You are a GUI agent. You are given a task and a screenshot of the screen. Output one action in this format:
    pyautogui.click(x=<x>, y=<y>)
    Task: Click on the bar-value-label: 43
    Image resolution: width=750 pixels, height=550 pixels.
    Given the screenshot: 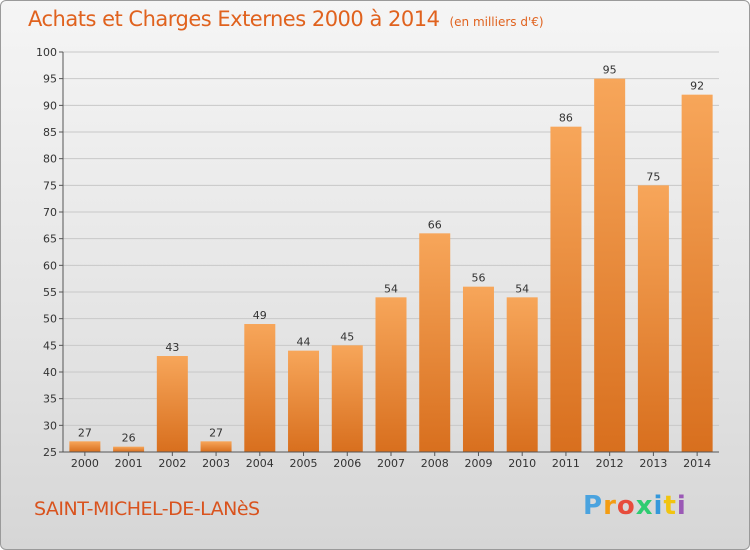 What is the action you would take?
    pyautogui.click(x=172, y=347)
    